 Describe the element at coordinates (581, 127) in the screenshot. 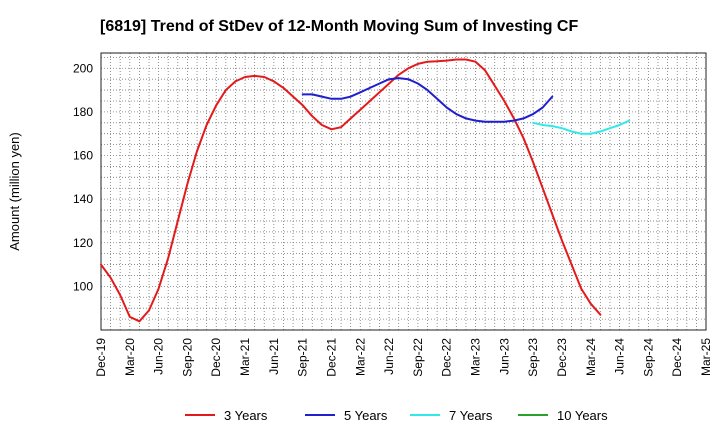

I see `series-line-7-years` at that location.